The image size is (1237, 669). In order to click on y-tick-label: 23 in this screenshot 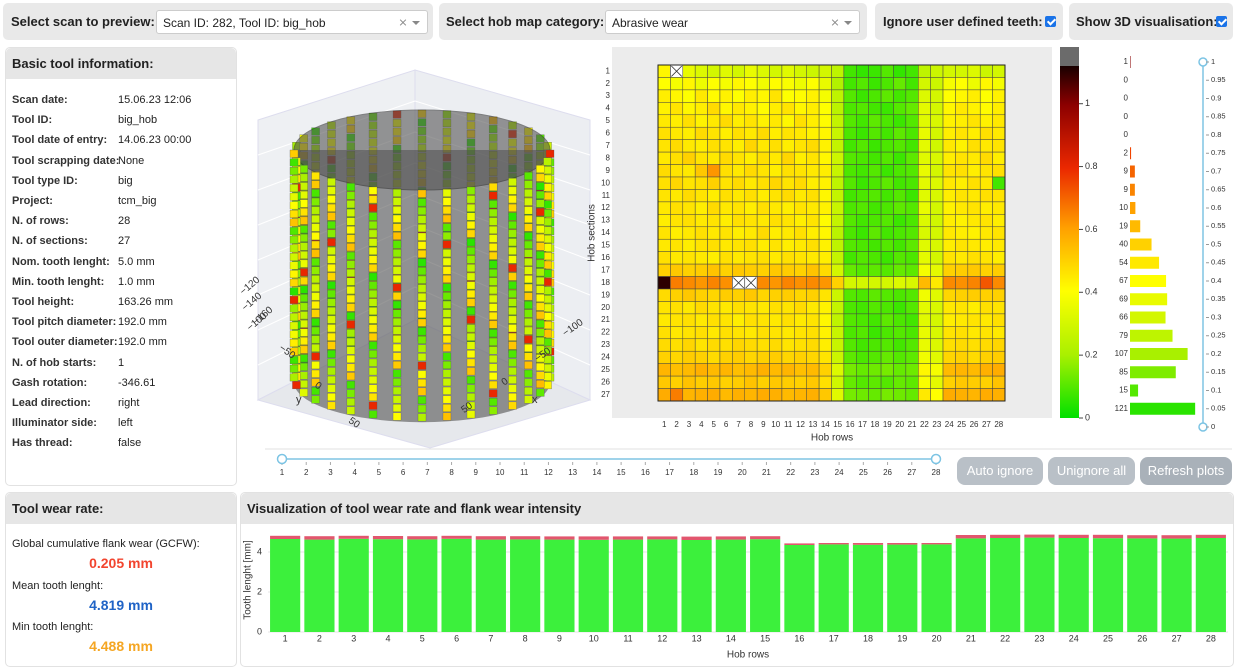, I will do `click(605, 344)`.